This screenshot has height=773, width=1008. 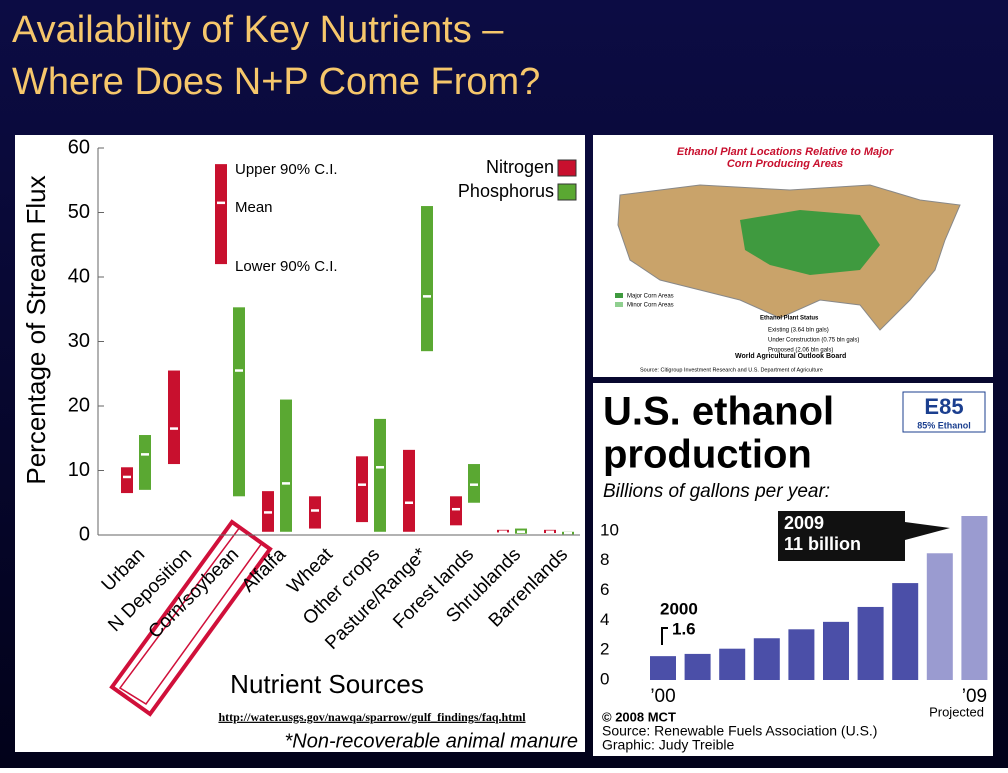 I want to click on legend-label: Phosphorus, so click(x=506, y=191).